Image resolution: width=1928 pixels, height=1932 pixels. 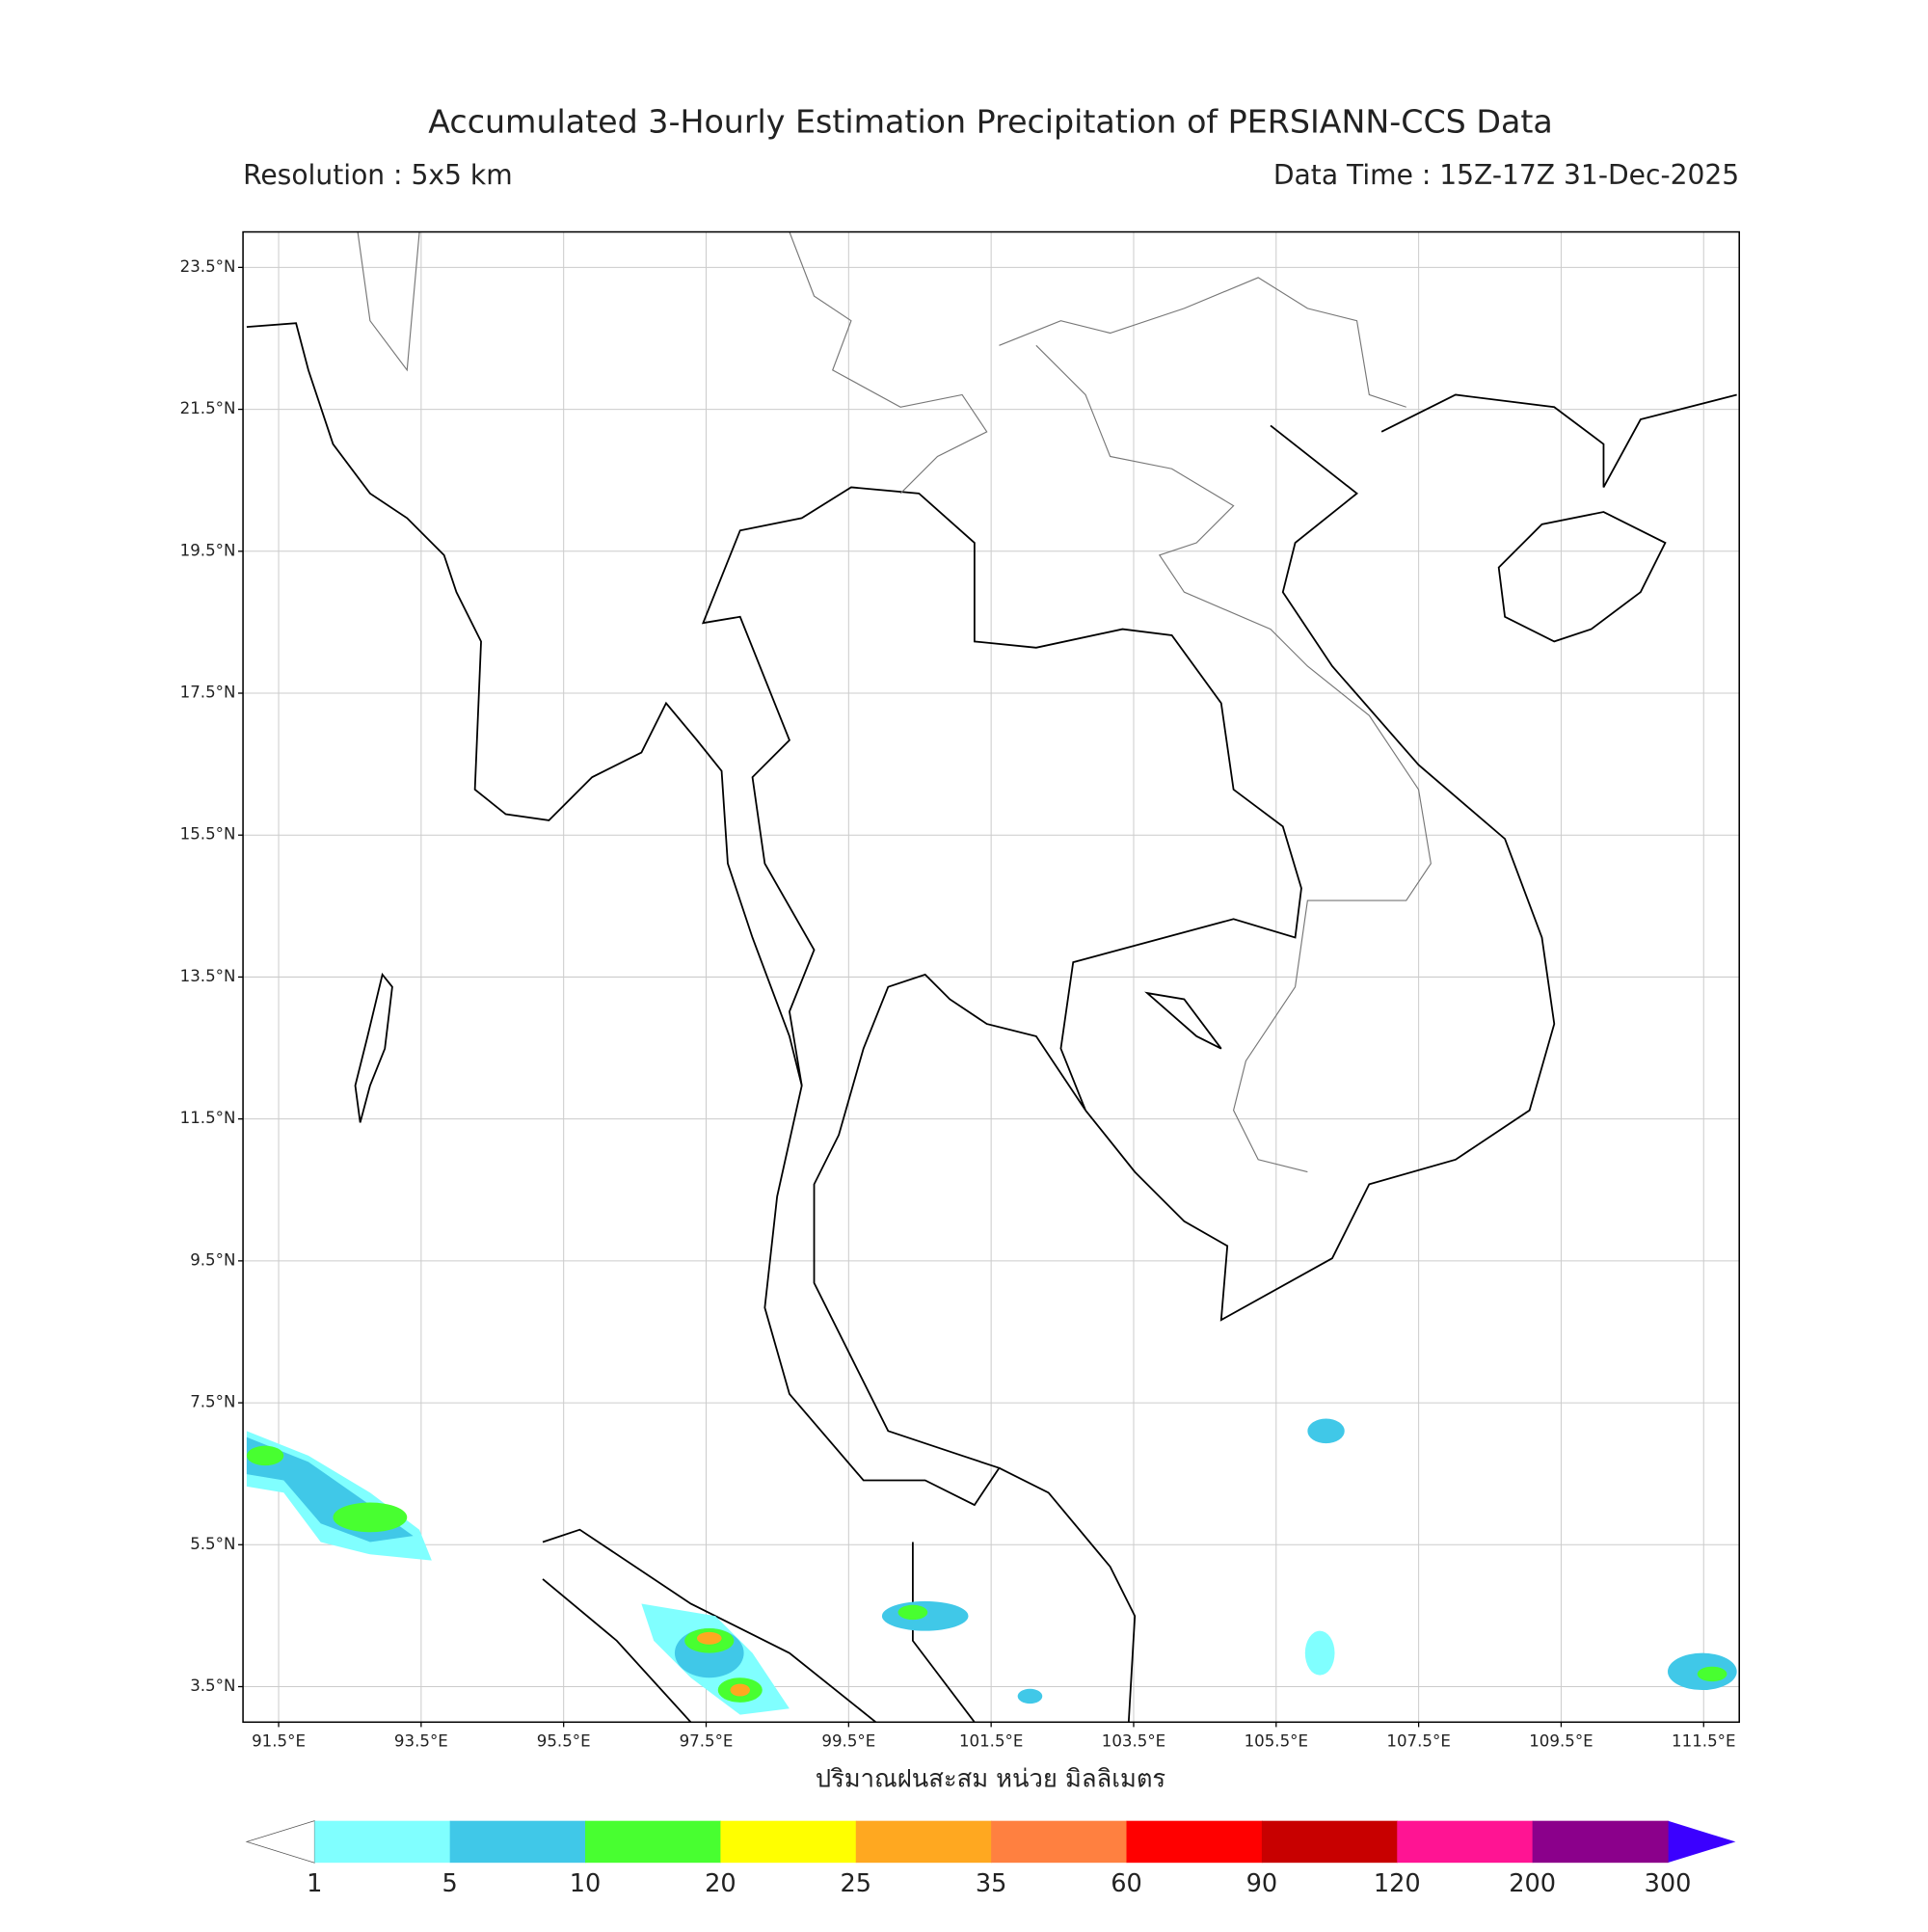 What do you see at coordinates (450, 1884) in the screenshot?
I see `colorbar-tick-label: 5` at bounding box center [450, 1884].